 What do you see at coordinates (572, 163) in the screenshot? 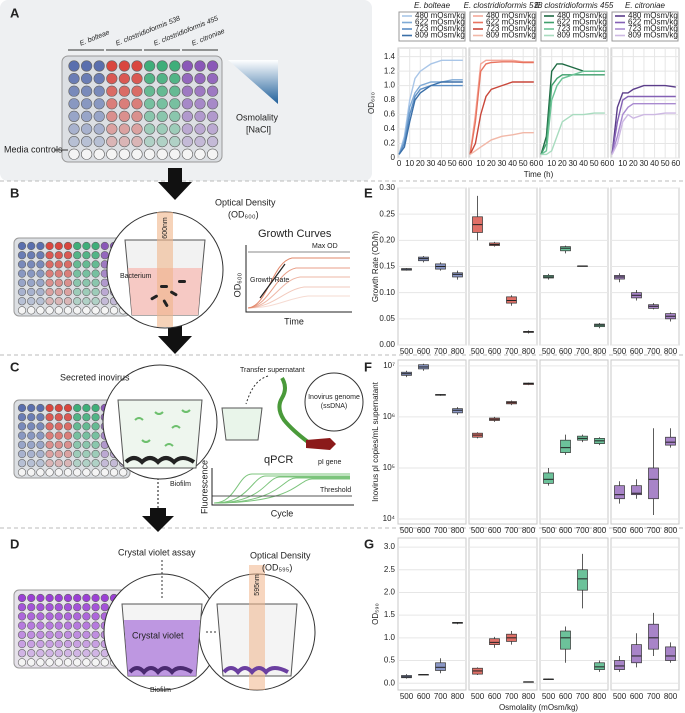
I see `x-tick-label: 30` at bounding box center [572, 163].